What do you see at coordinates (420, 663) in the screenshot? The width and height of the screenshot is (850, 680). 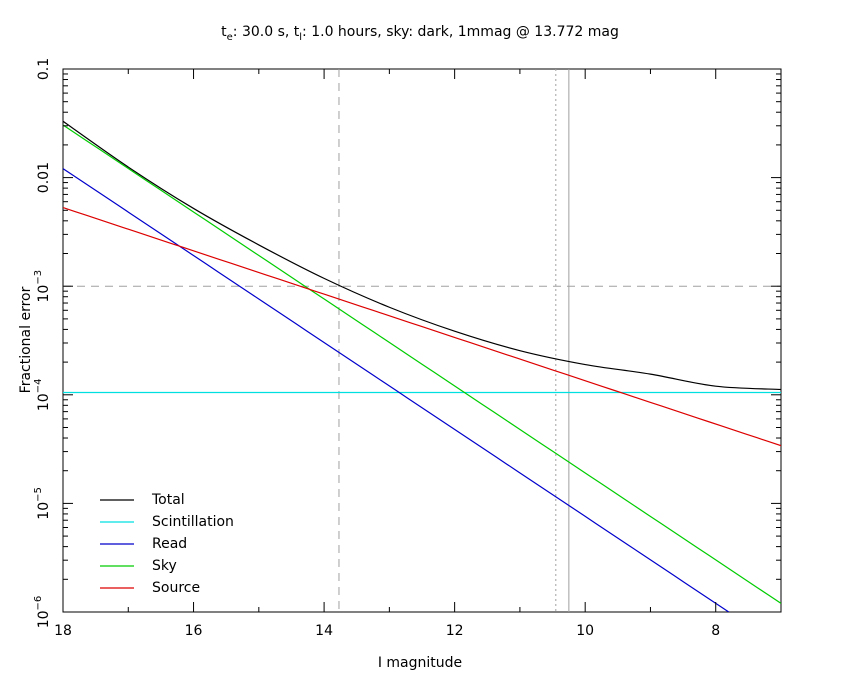 I see `x-axis-label: I magnitude` at bounding box center [420, 663].